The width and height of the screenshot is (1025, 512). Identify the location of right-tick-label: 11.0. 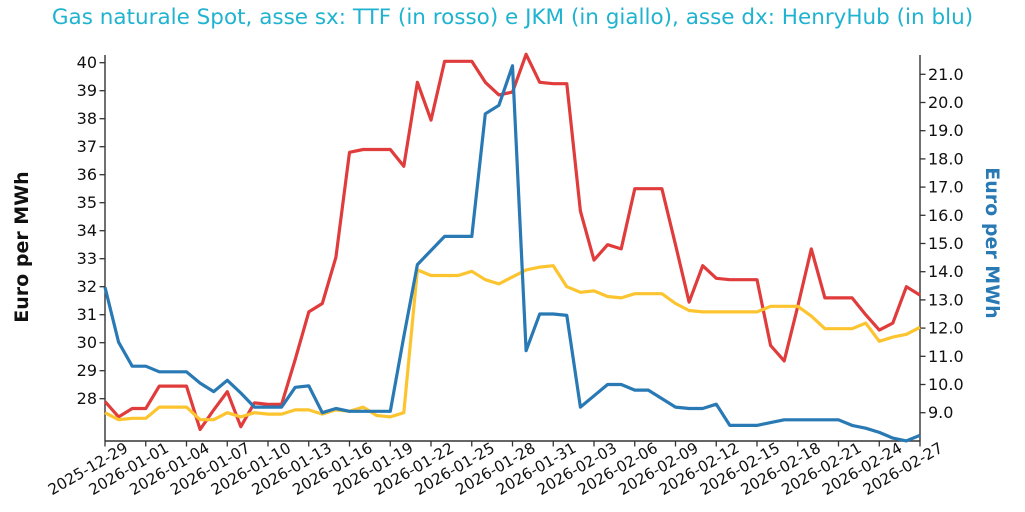
(946, 356).